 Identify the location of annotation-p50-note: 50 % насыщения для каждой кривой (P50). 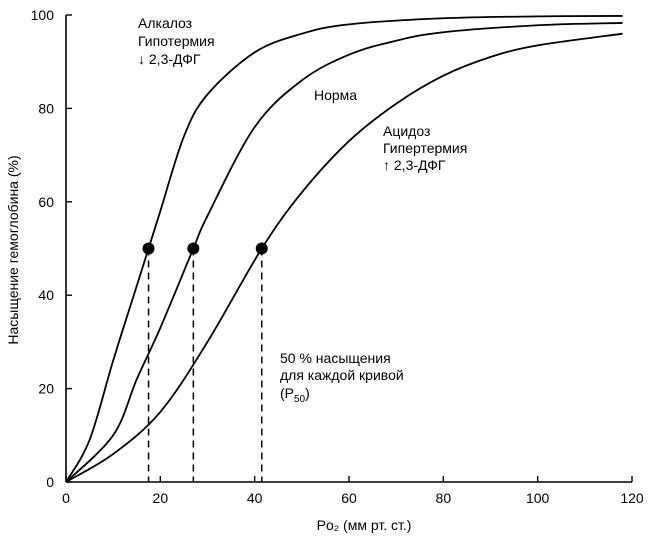
(342, 377).